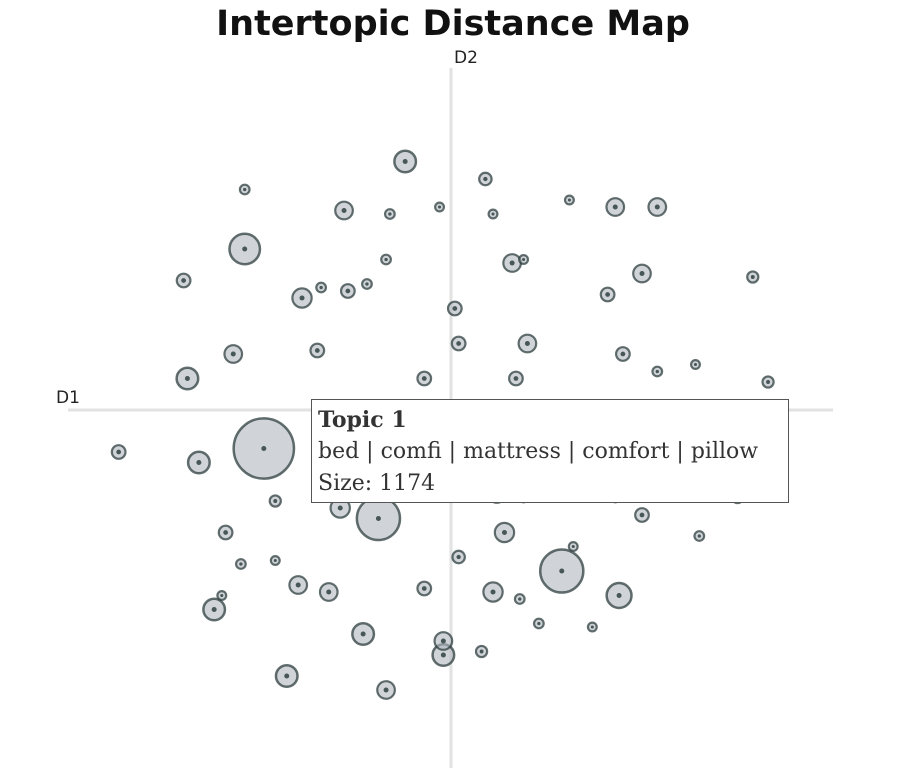 The image size is (906, 781). Describe the element at coordinates (362, 420) in the screenshot. I see `tooltip-title: Topic 1` at that location.